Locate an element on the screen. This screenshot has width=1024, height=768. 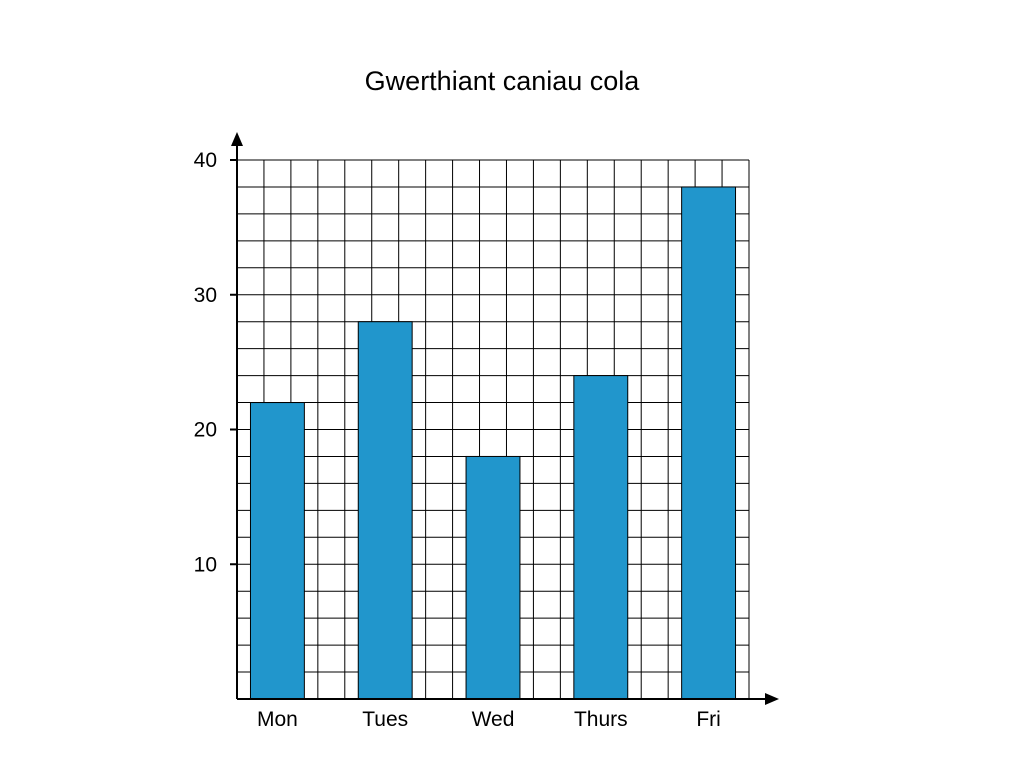
x-axis-arrow-icon is located at coordinates (772, 699).